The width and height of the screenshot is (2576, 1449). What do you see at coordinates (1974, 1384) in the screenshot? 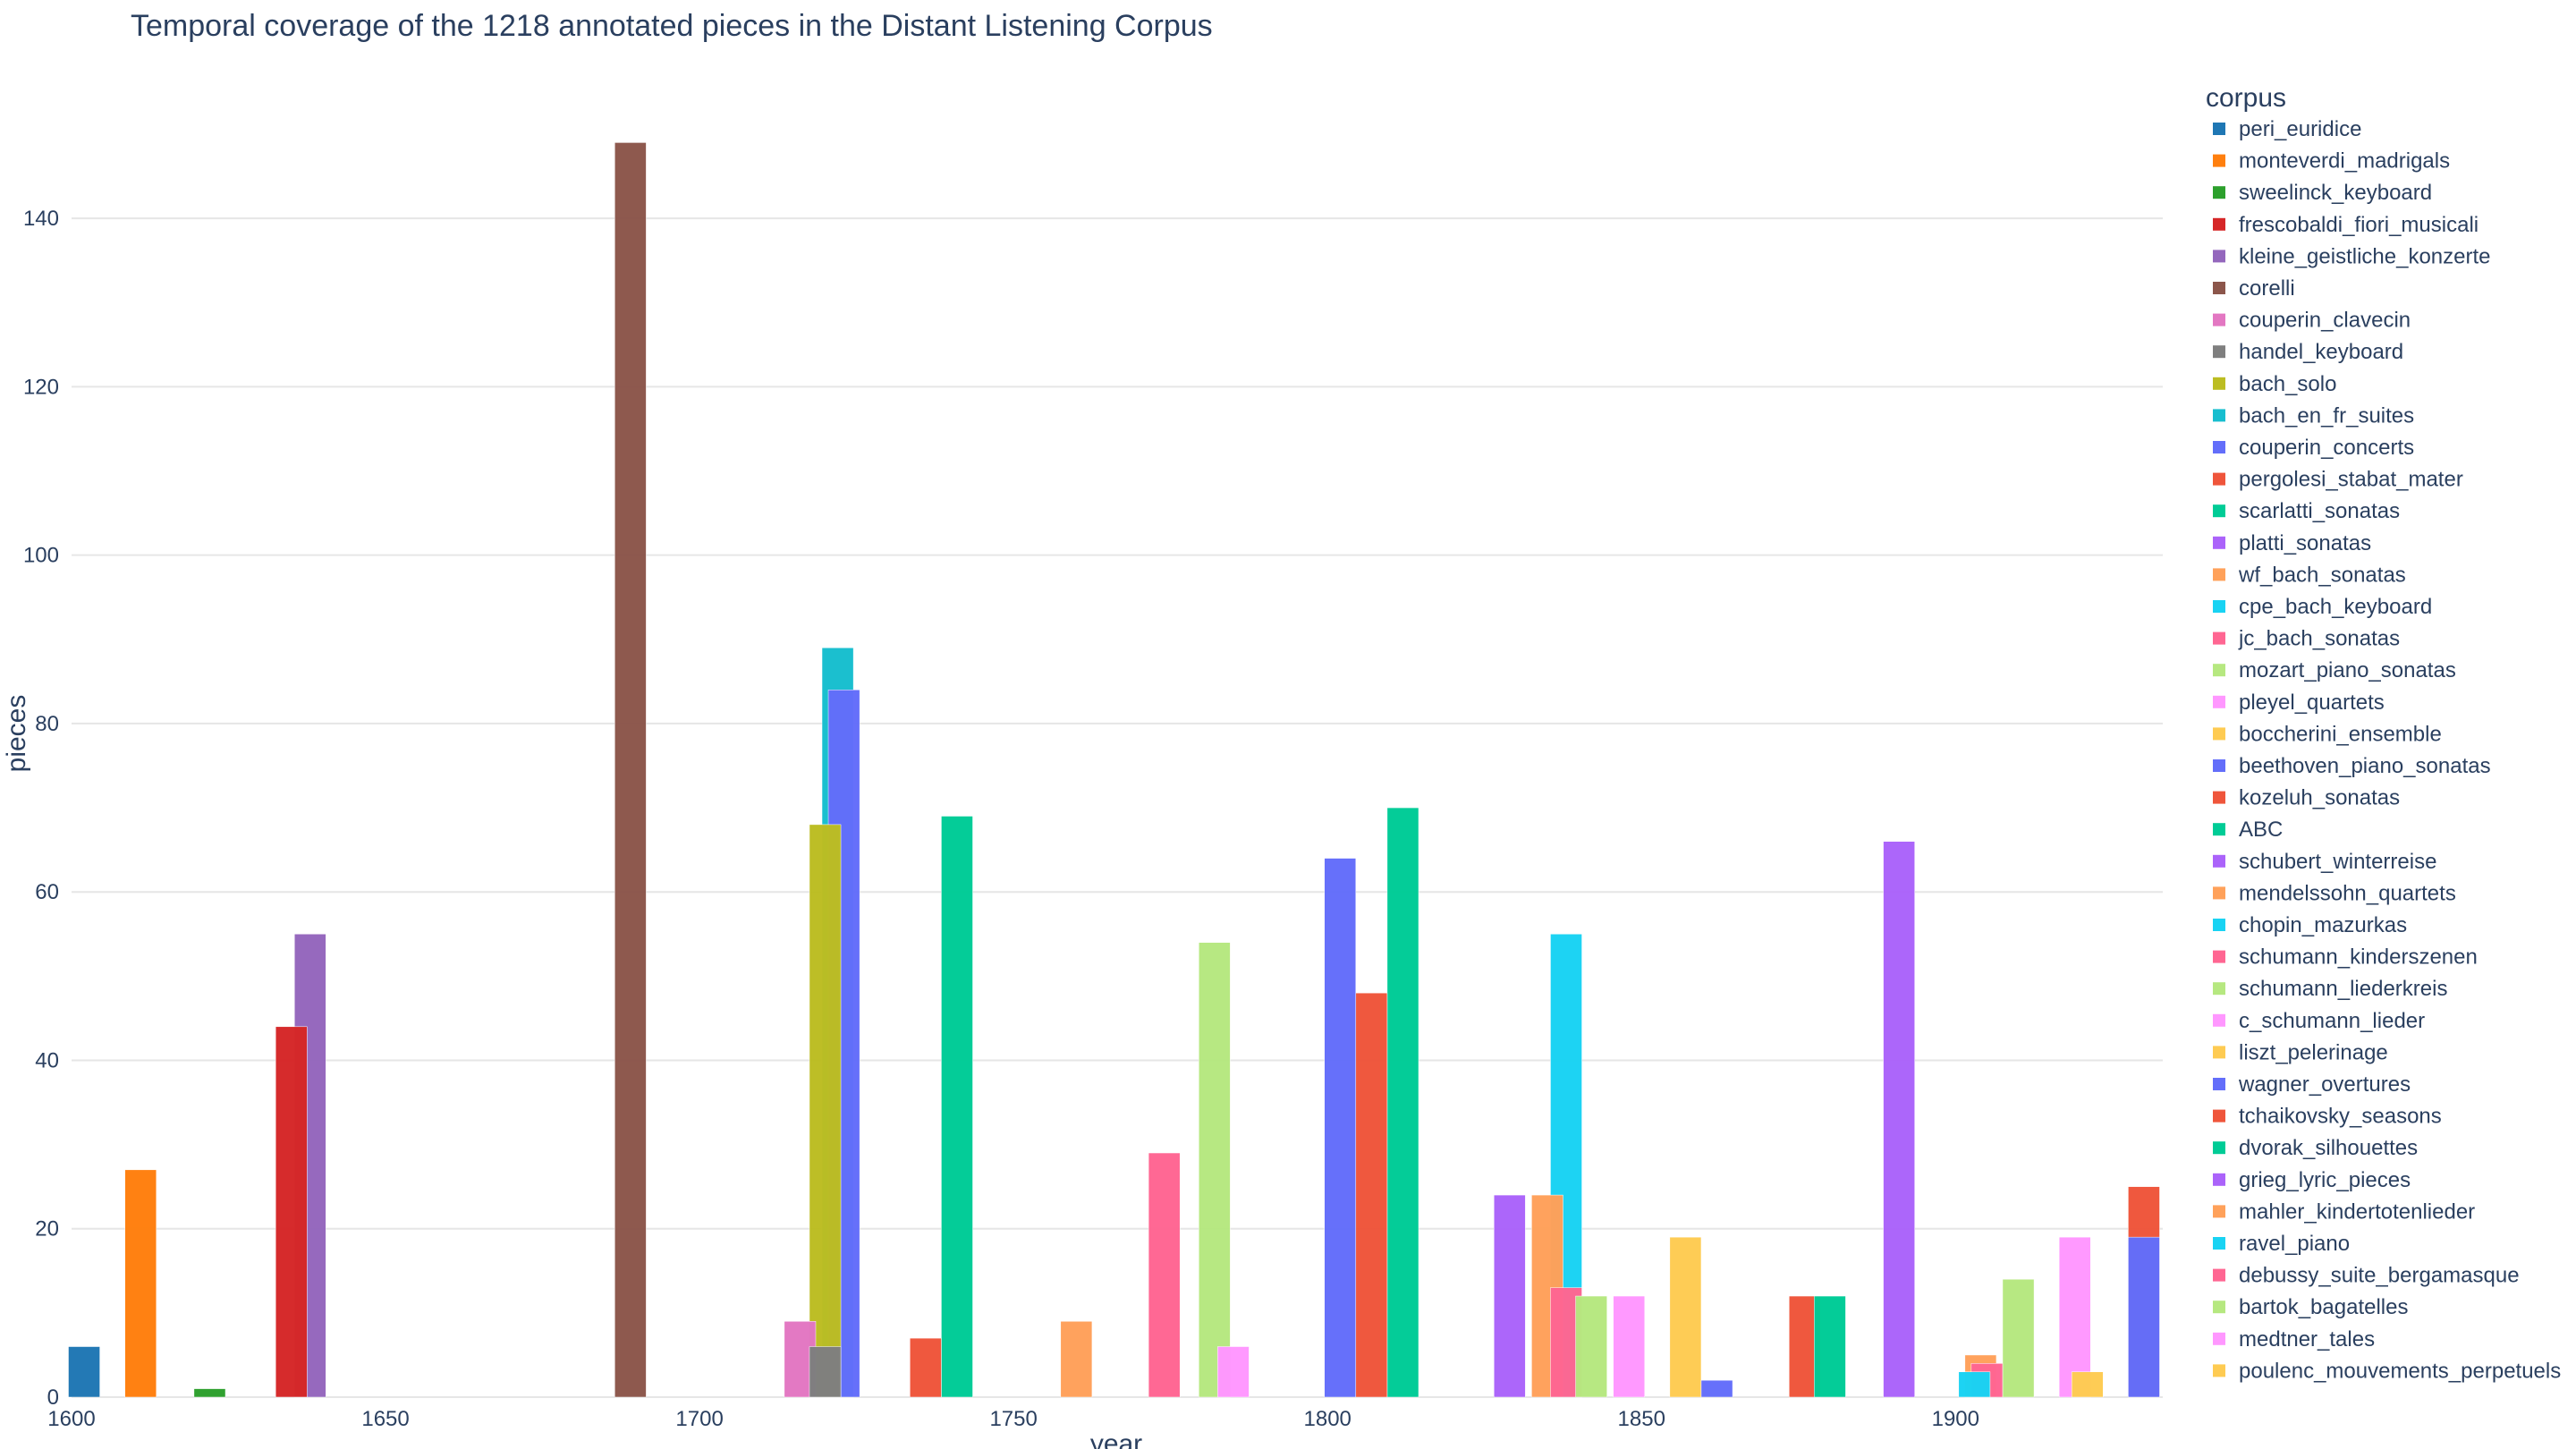
I see `bar-chopin-mazurkas` at bounding box center [1974, 1384].